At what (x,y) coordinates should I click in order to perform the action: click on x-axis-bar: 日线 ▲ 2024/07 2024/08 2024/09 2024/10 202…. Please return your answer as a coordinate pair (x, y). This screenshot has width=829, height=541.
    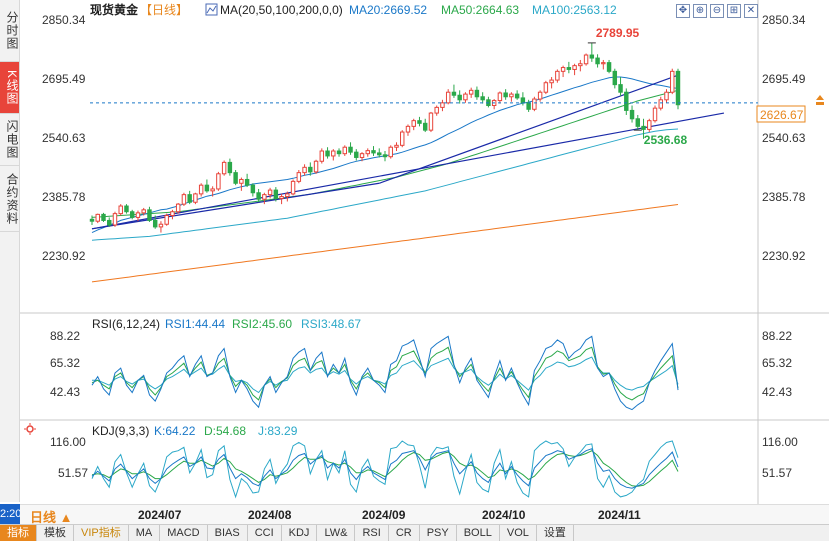
    Looking at the image, I should click on (424, 514).